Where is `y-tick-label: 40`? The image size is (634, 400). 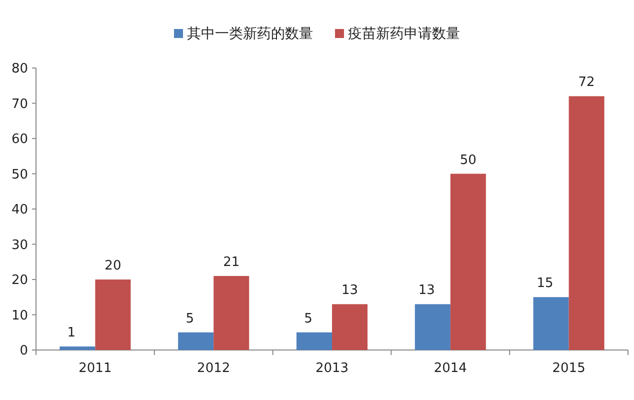
y-tick-label: 40 is located at coordinates (19, 210).